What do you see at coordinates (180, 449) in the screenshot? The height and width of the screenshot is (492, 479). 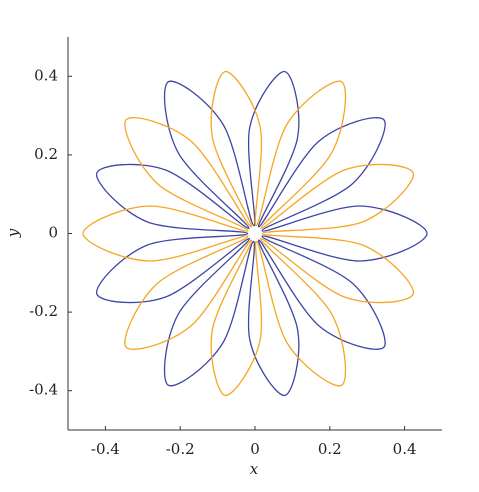 I see `x-tick-label: -0.2` at bounding box center [180, 449].